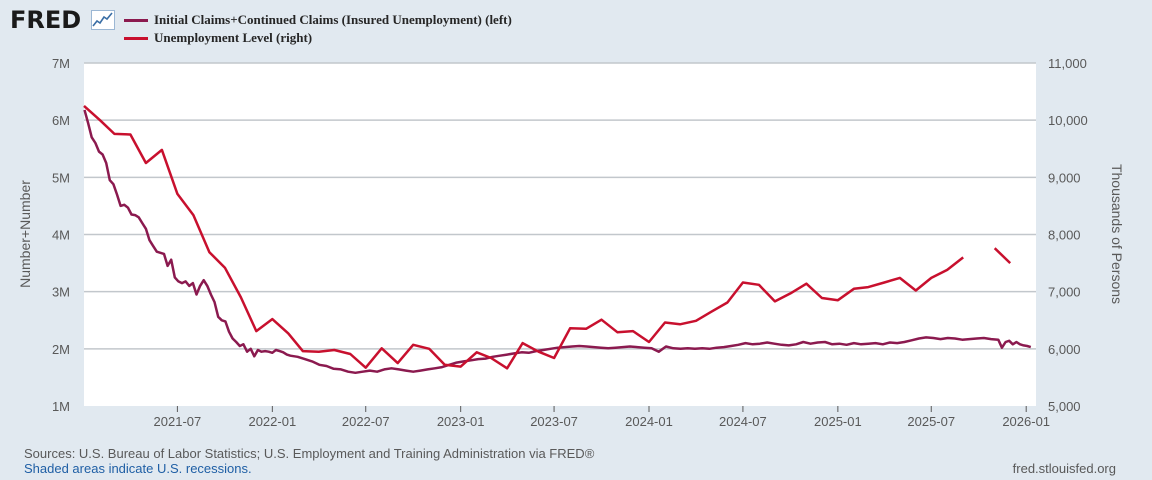 The width and height of the screenshot is (1152, 480). I want to click on x-tick-label: 2023-01, so click(461, 421).